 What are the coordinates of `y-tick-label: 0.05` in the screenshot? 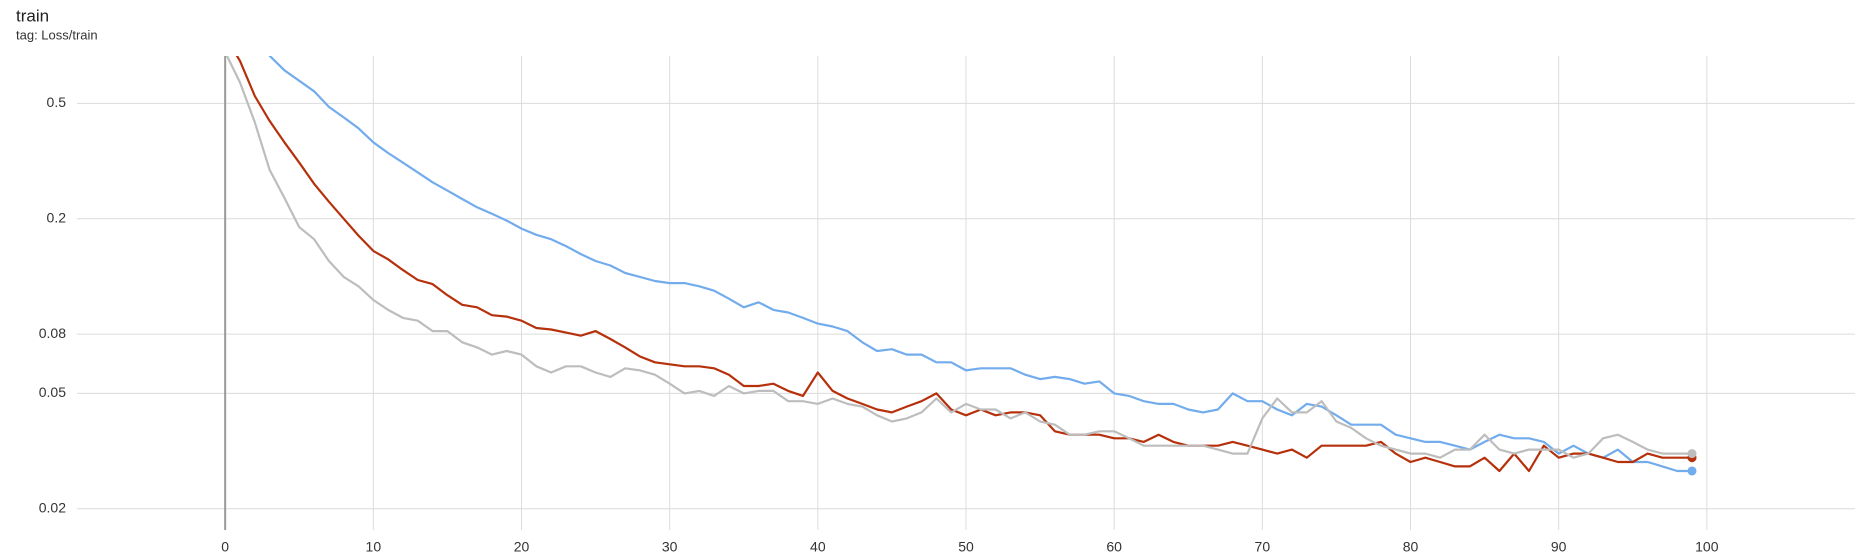 It's located at (52, 392).